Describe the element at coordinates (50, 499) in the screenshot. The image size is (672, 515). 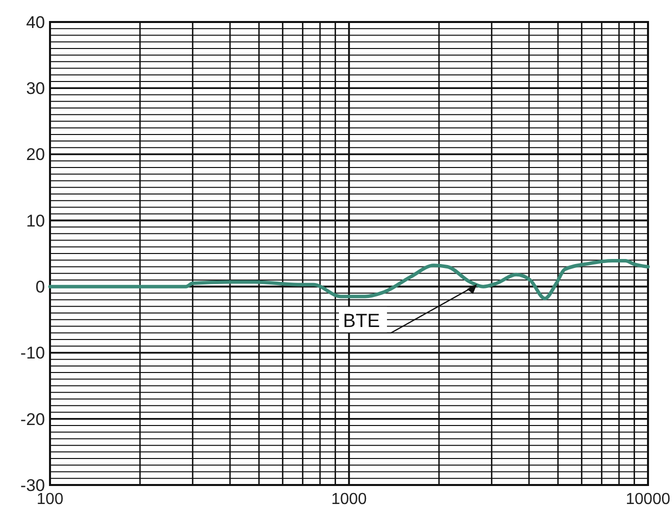
I see `x-tick-label: 100` at that location.